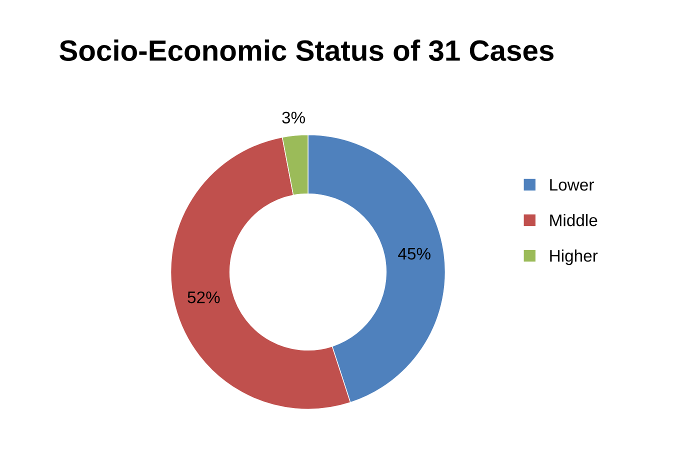 This screenshot has height=462, width=697. What do you see at coordinates (307, 50) in the screenshot?
I see `chart-title: Socio-Economic Status of 31 Cases` at bounding box center [307, 50].